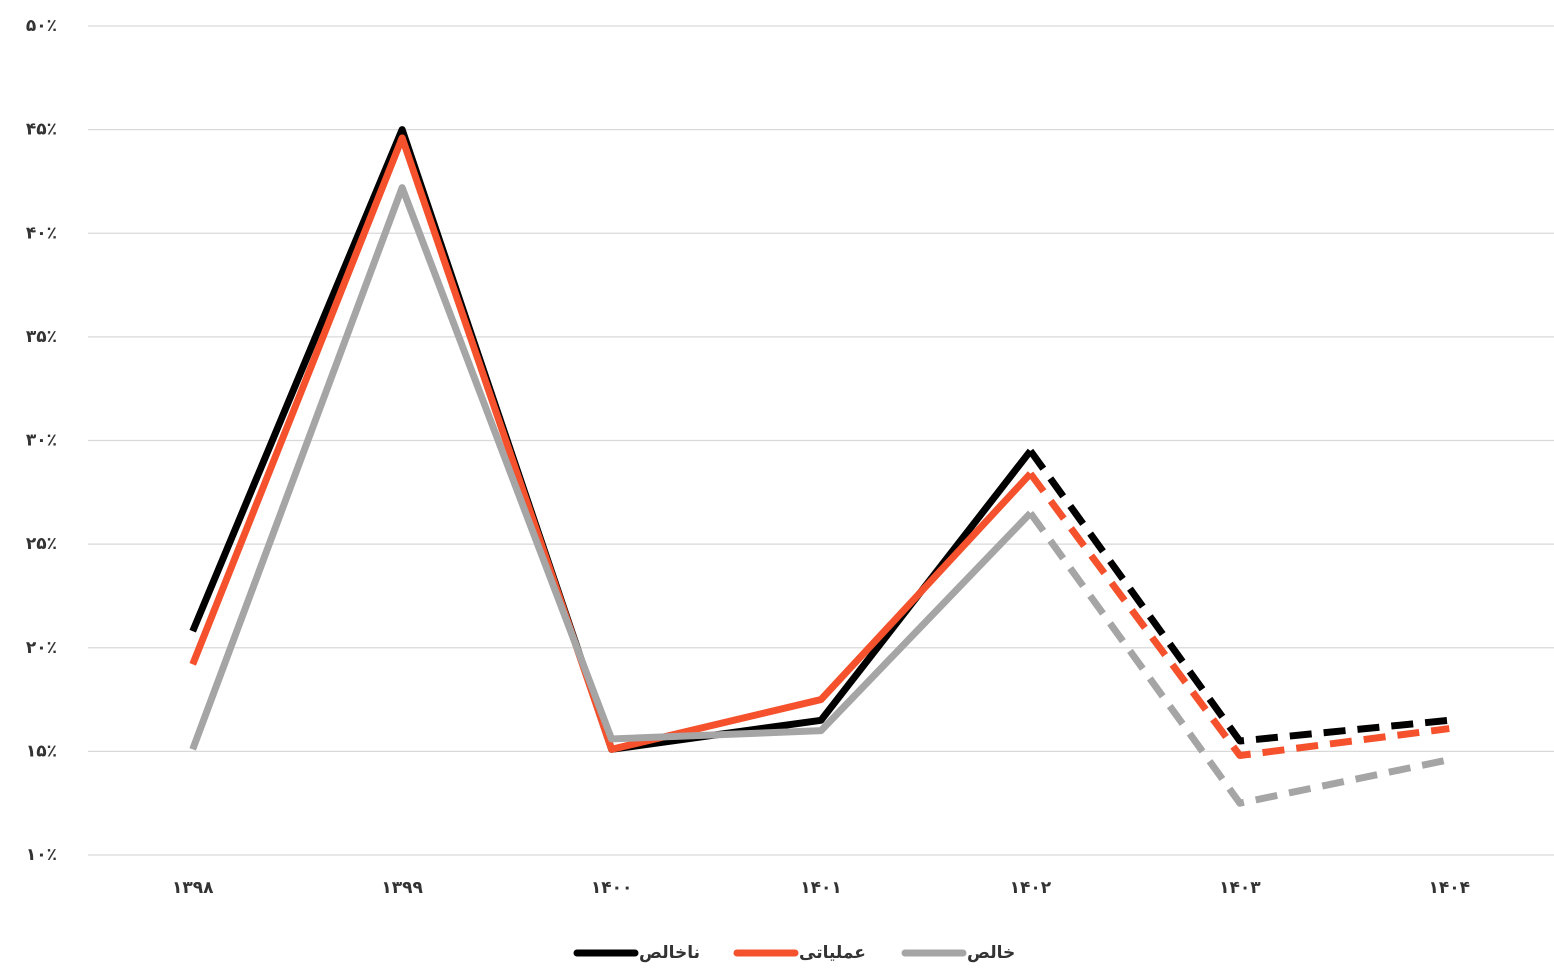 The height and width of the screenshot is (971, 1554). I want to click on y-tick-label: ۵۰٪, so click(41, 26).